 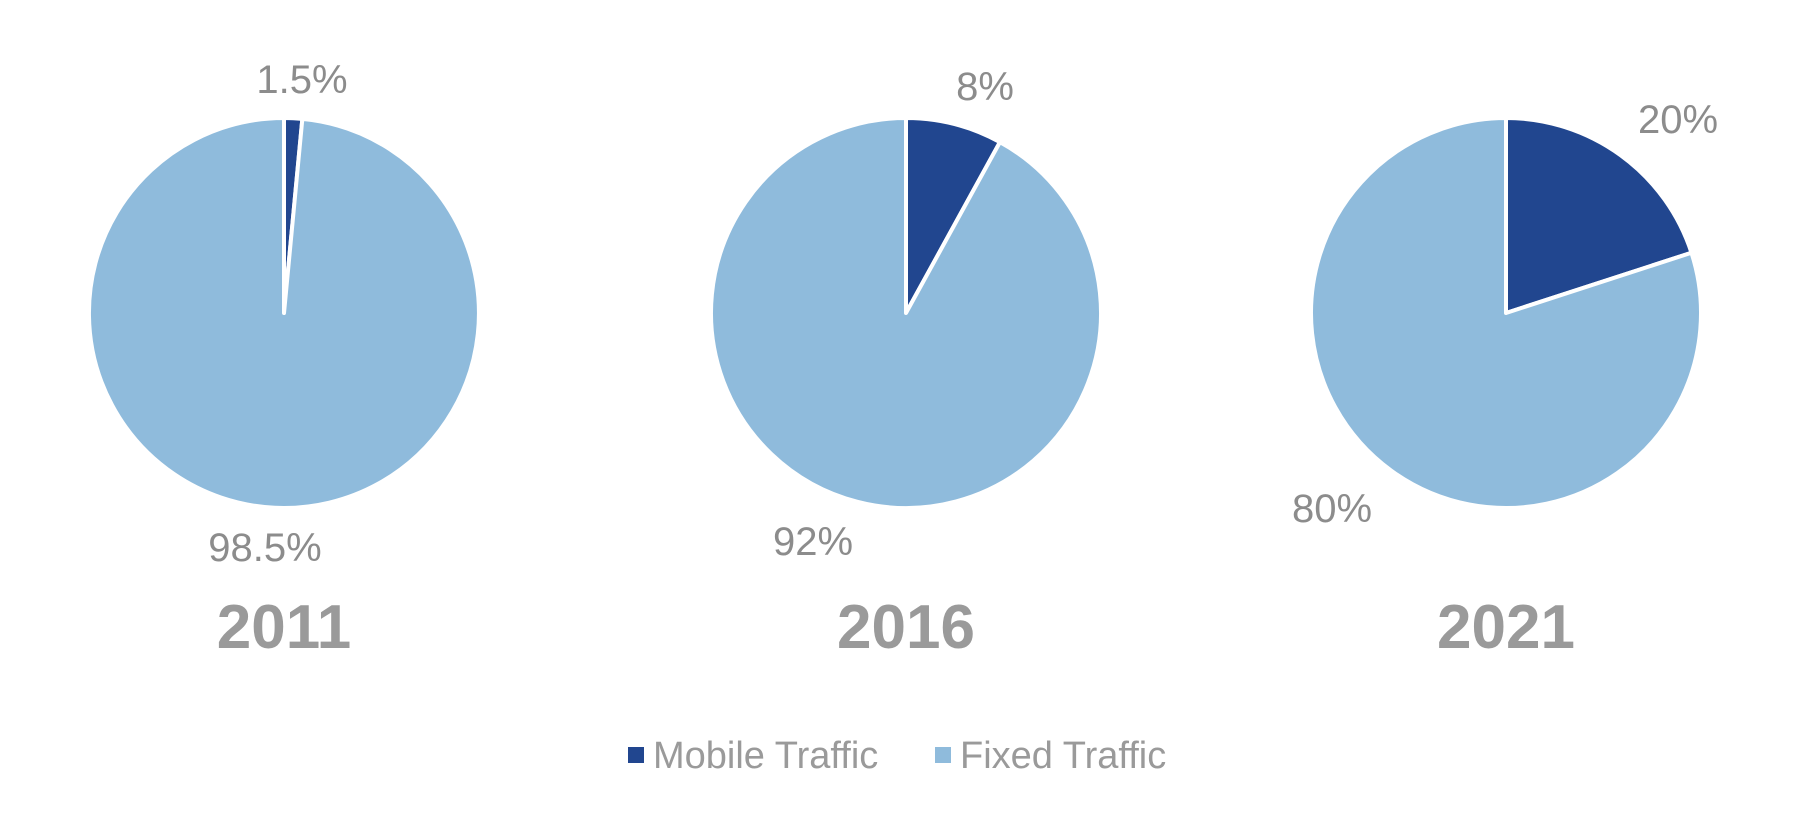 I want to click on pie-slice-mobile-traffic, so click(x=1599, y=215).